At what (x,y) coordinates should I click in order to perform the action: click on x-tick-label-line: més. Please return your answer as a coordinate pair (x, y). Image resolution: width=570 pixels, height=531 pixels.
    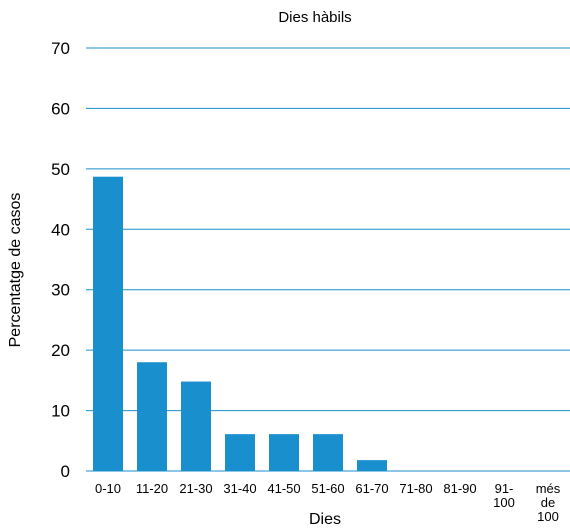
    Looking at the image, I should click on (548, 488).